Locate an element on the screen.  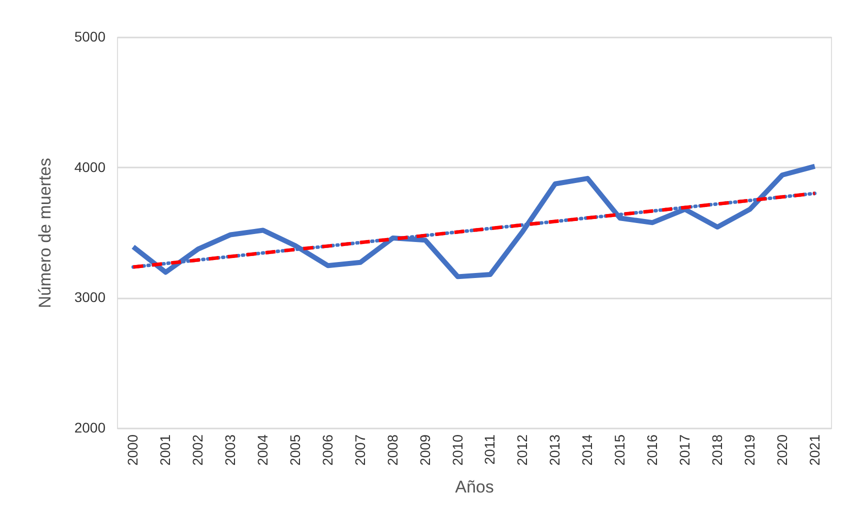
x-tick-label: 2018 is located at coordinates (716, 450).